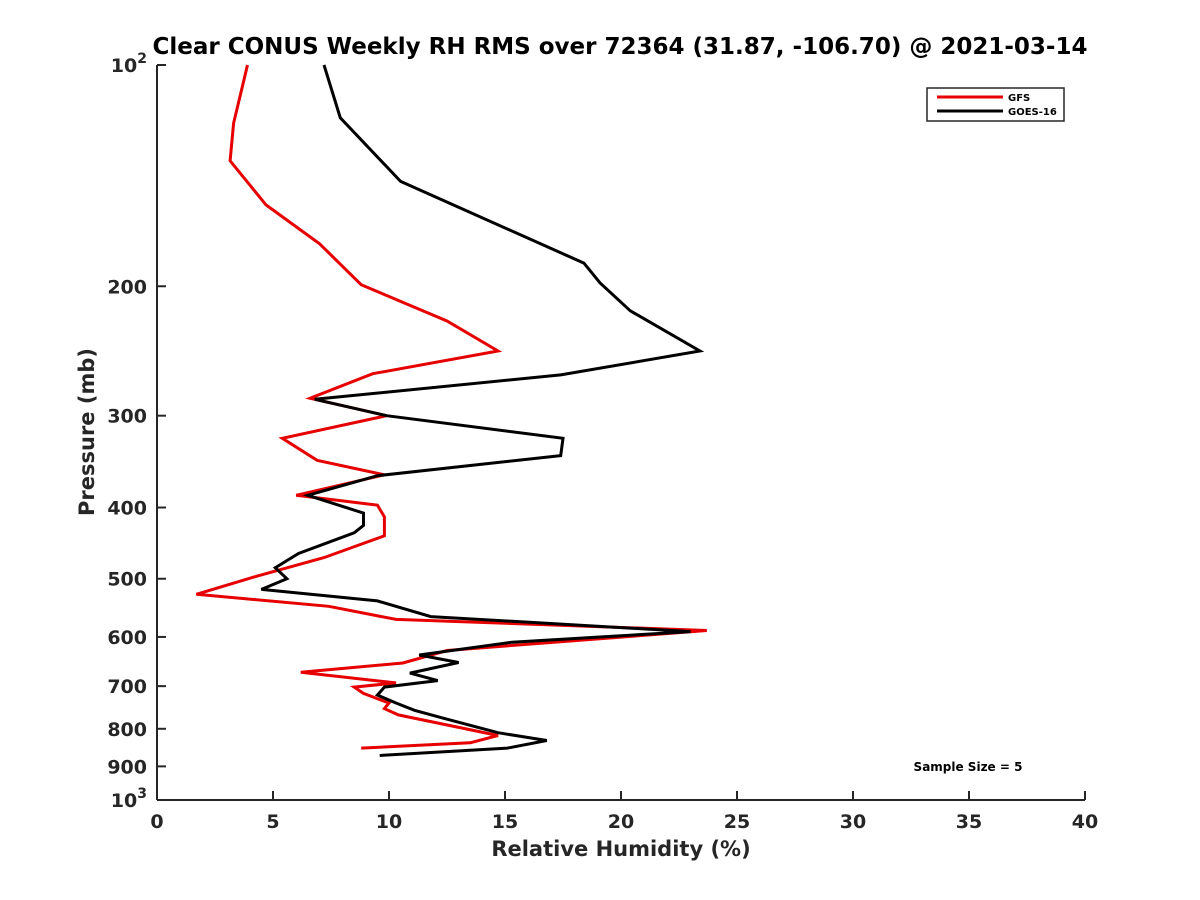 The height and width of the screenshot is (900, 1200). I want to click on y-tick-label: 300, so click(127, 417).